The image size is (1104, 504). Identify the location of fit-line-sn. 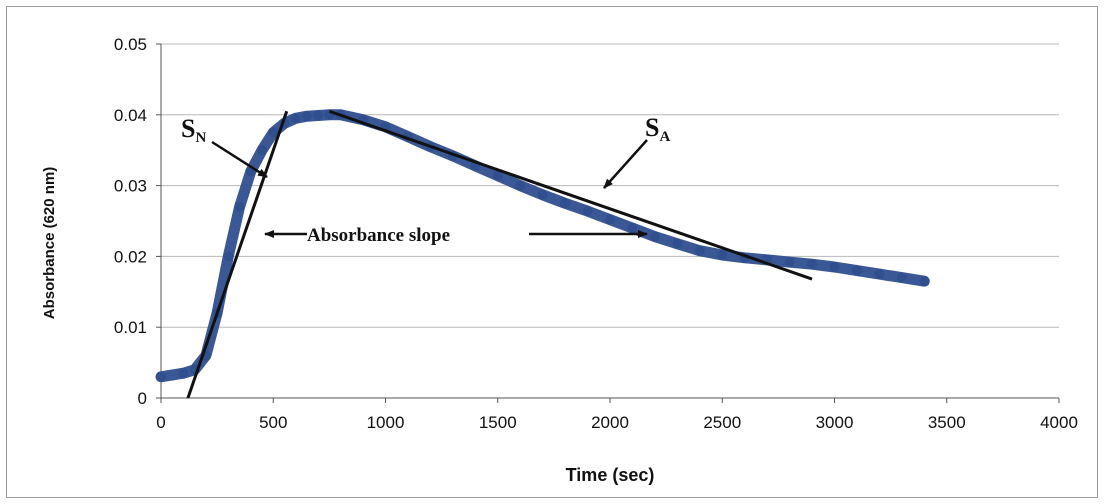
(237, 254).